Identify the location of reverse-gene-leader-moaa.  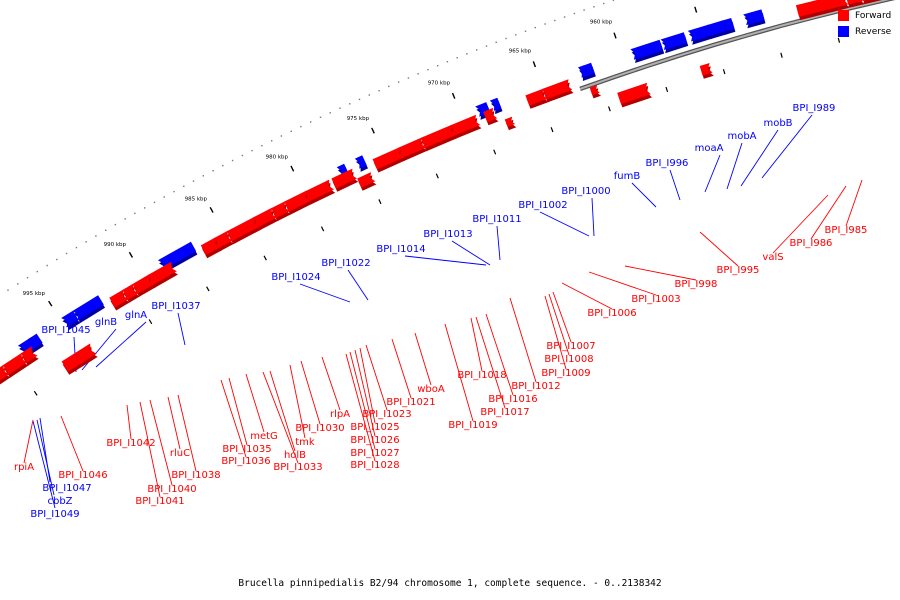
(712, 173).